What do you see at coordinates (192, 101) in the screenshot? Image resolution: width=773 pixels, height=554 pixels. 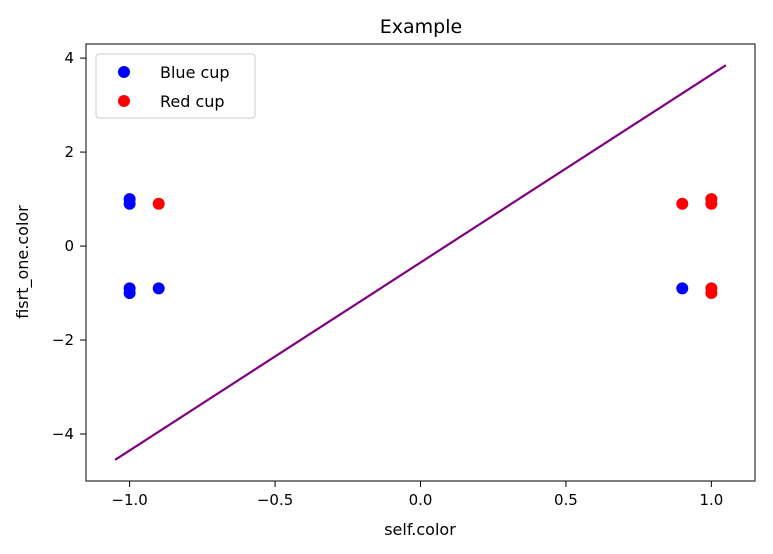 I see `legend-label-red-cup: Red cup` at bounding box center [192, 101].